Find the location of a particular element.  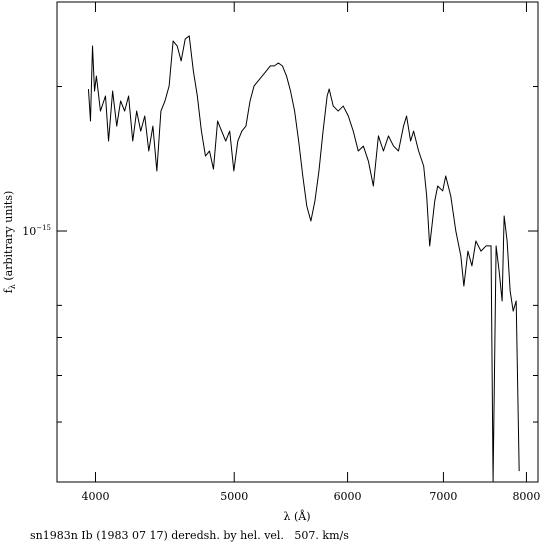

y-axis-label: fλ (arbitrary units) is located at coordinates (9, 242).